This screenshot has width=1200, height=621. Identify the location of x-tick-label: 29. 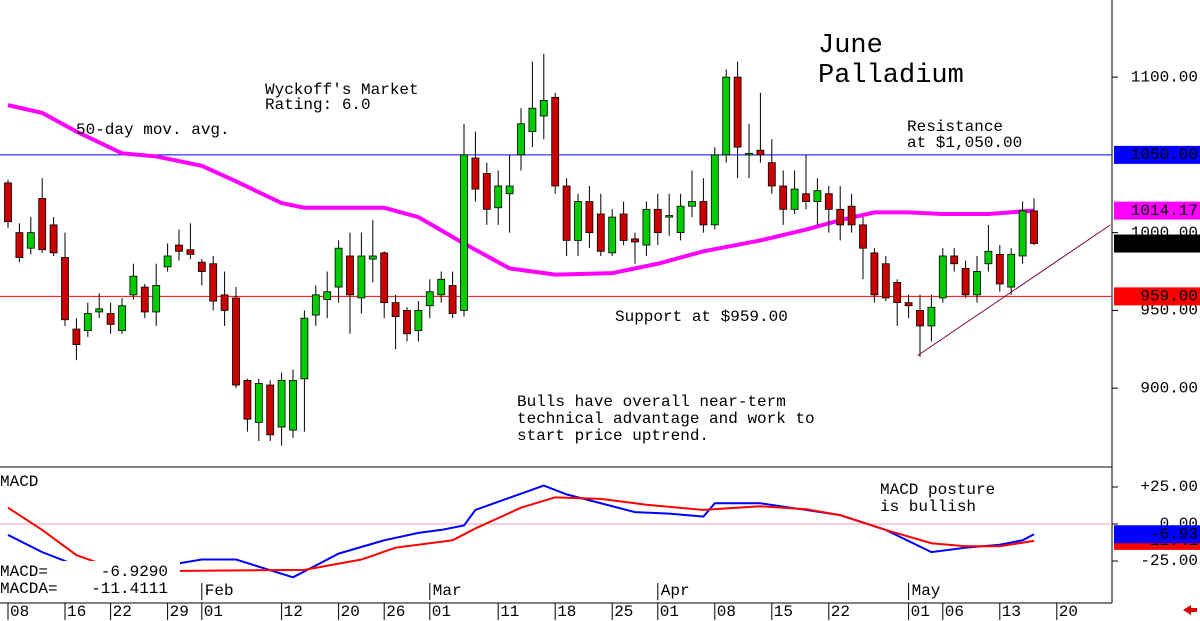
(179, 612).